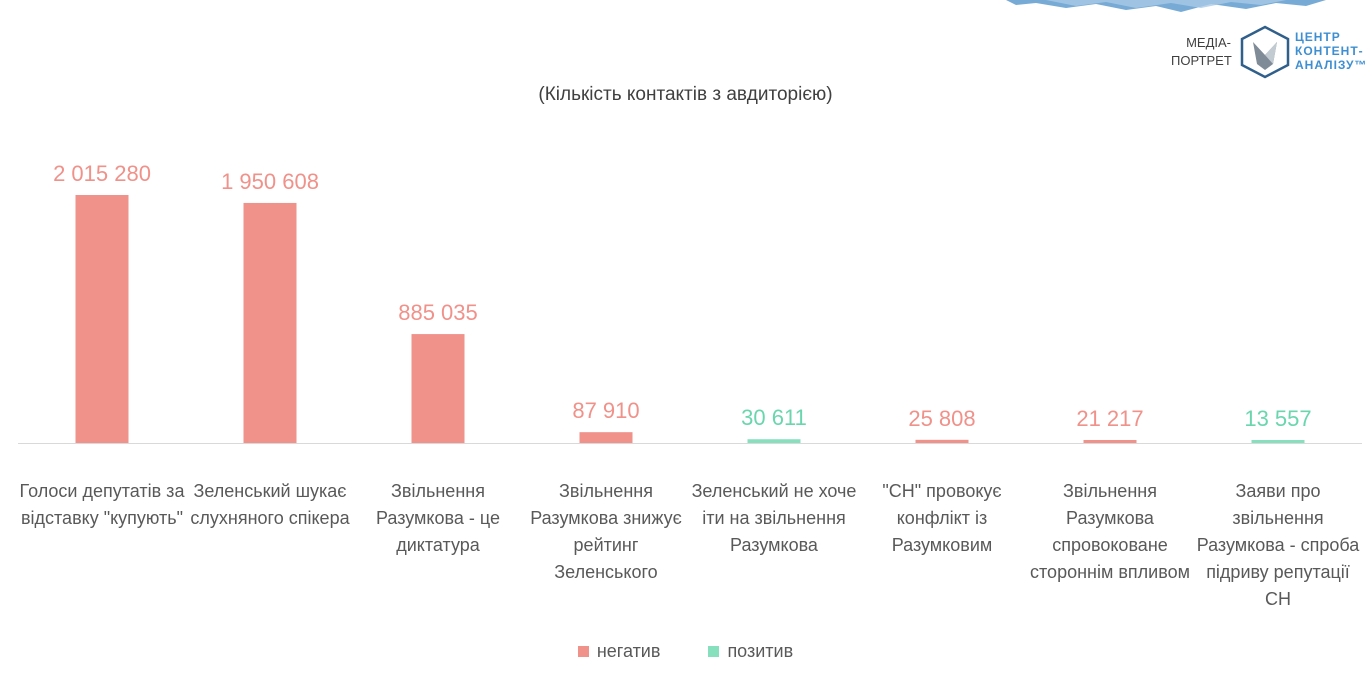  What do you see at coordinates (605, 572) in the screenshot?
I see `category-label-line: Зеленського` at bounding box center [605, 572].